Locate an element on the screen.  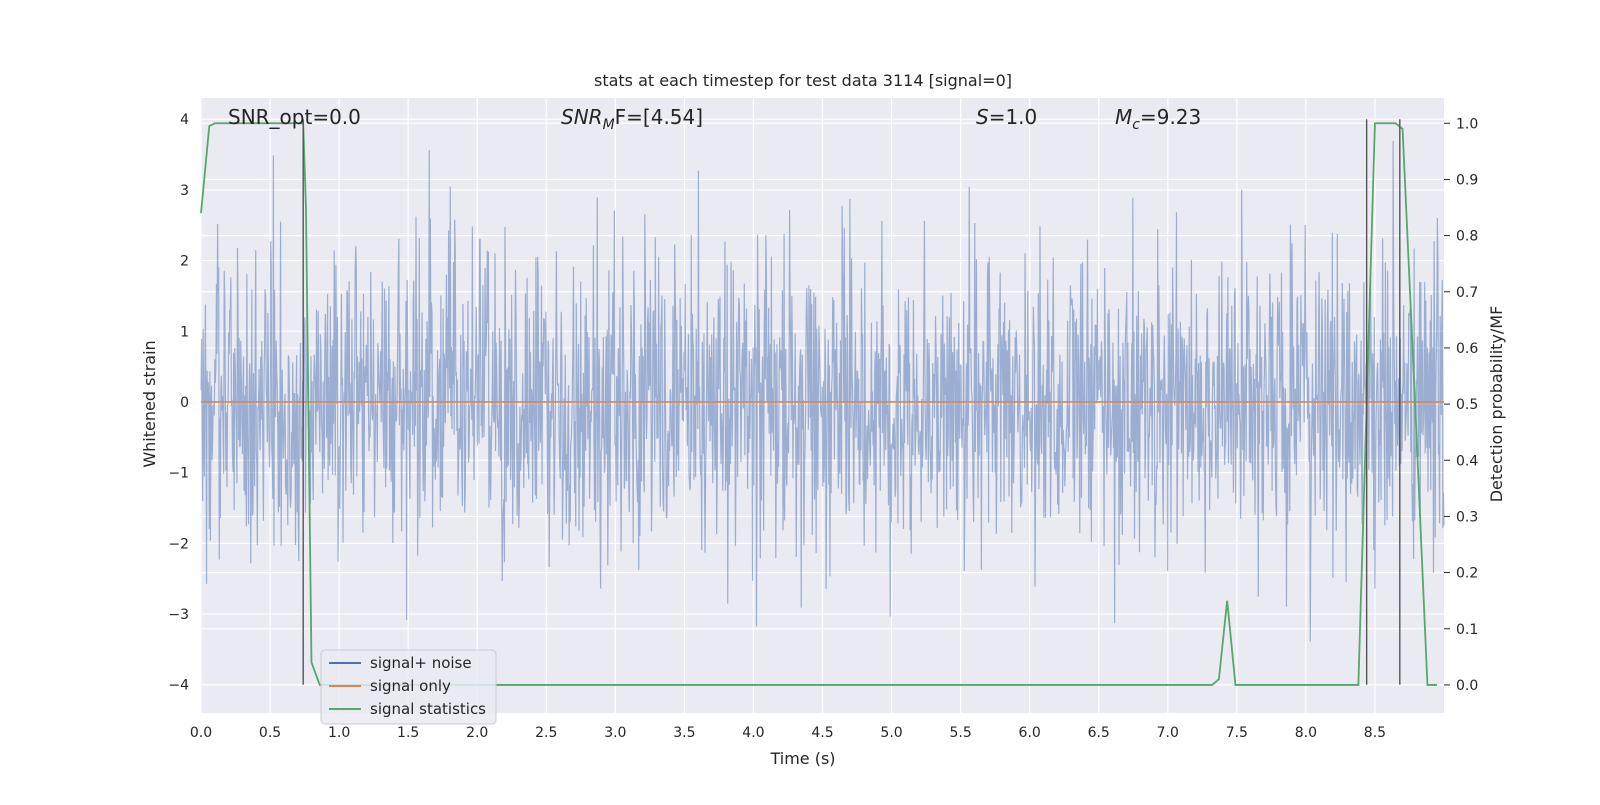
y-axis-label-right: Detection probability/MF is located at coordinates (1496, 404).